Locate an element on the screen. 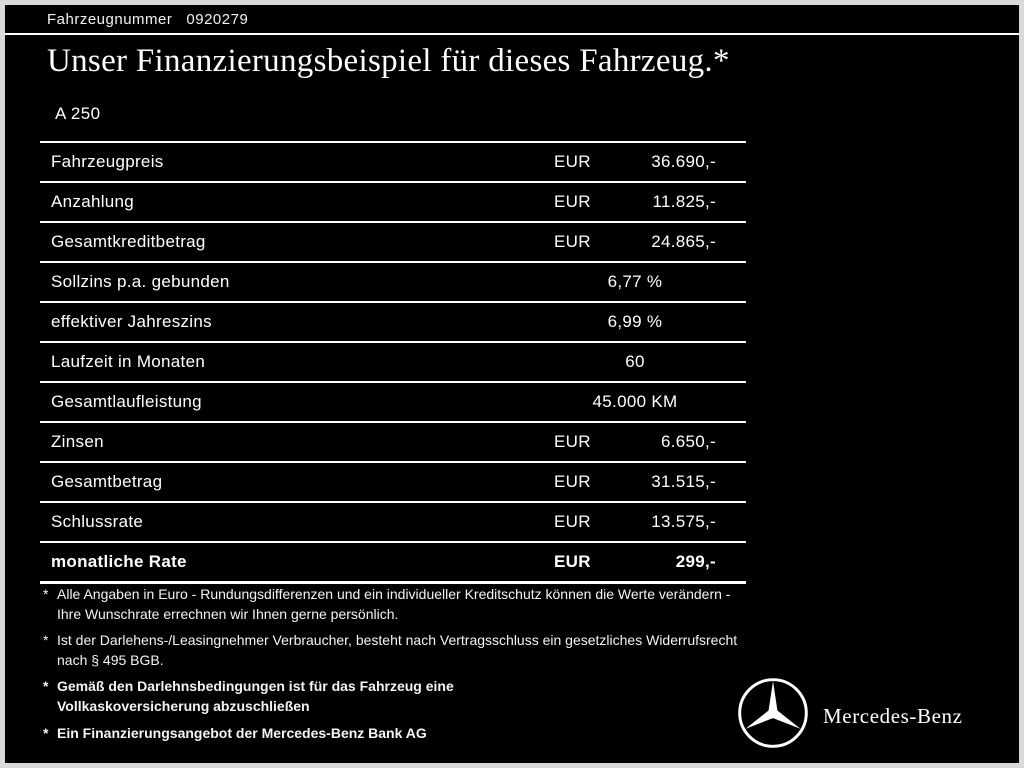  row-label: Gesamtlaufleistung is located at coordinates (126, 401).